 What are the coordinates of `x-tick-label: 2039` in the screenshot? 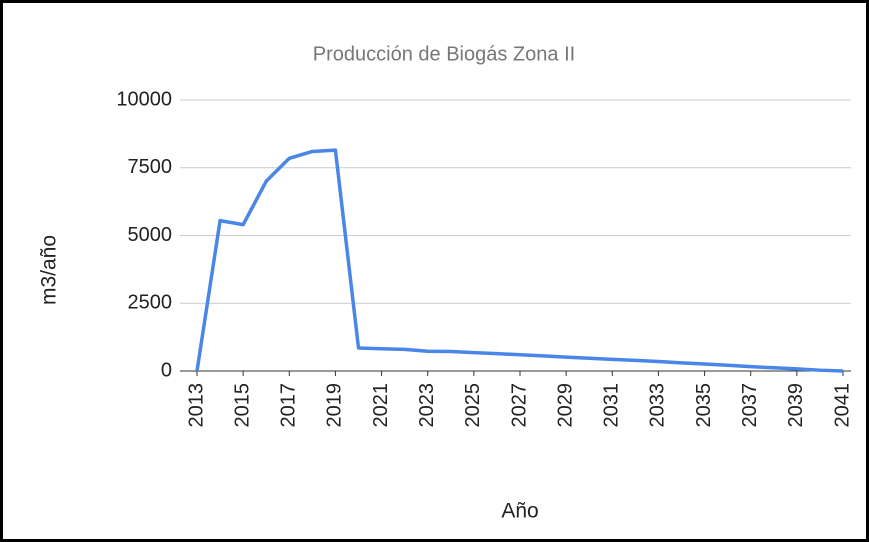 It's located at (796, 405).